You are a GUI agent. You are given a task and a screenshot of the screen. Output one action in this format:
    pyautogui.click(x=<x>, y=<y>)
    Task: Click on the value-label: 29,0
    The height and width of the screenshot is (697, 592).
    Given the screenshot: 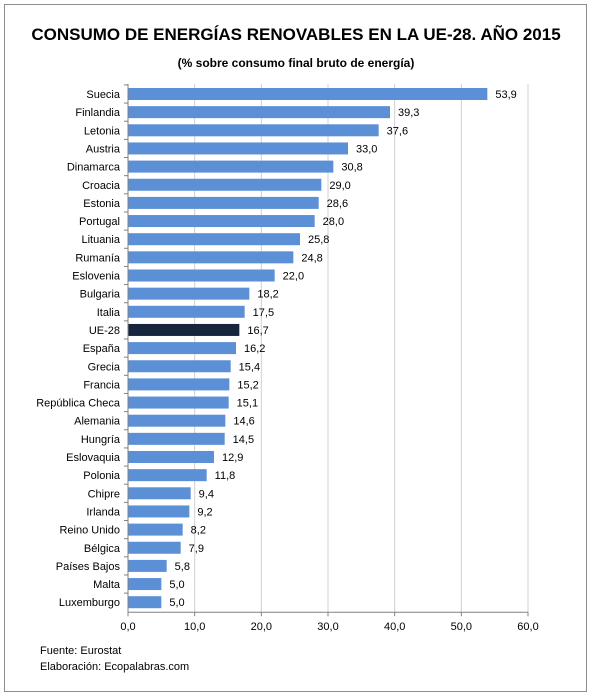 What is the action you would take?
    pyautogui.click(x=339, y=186)
    